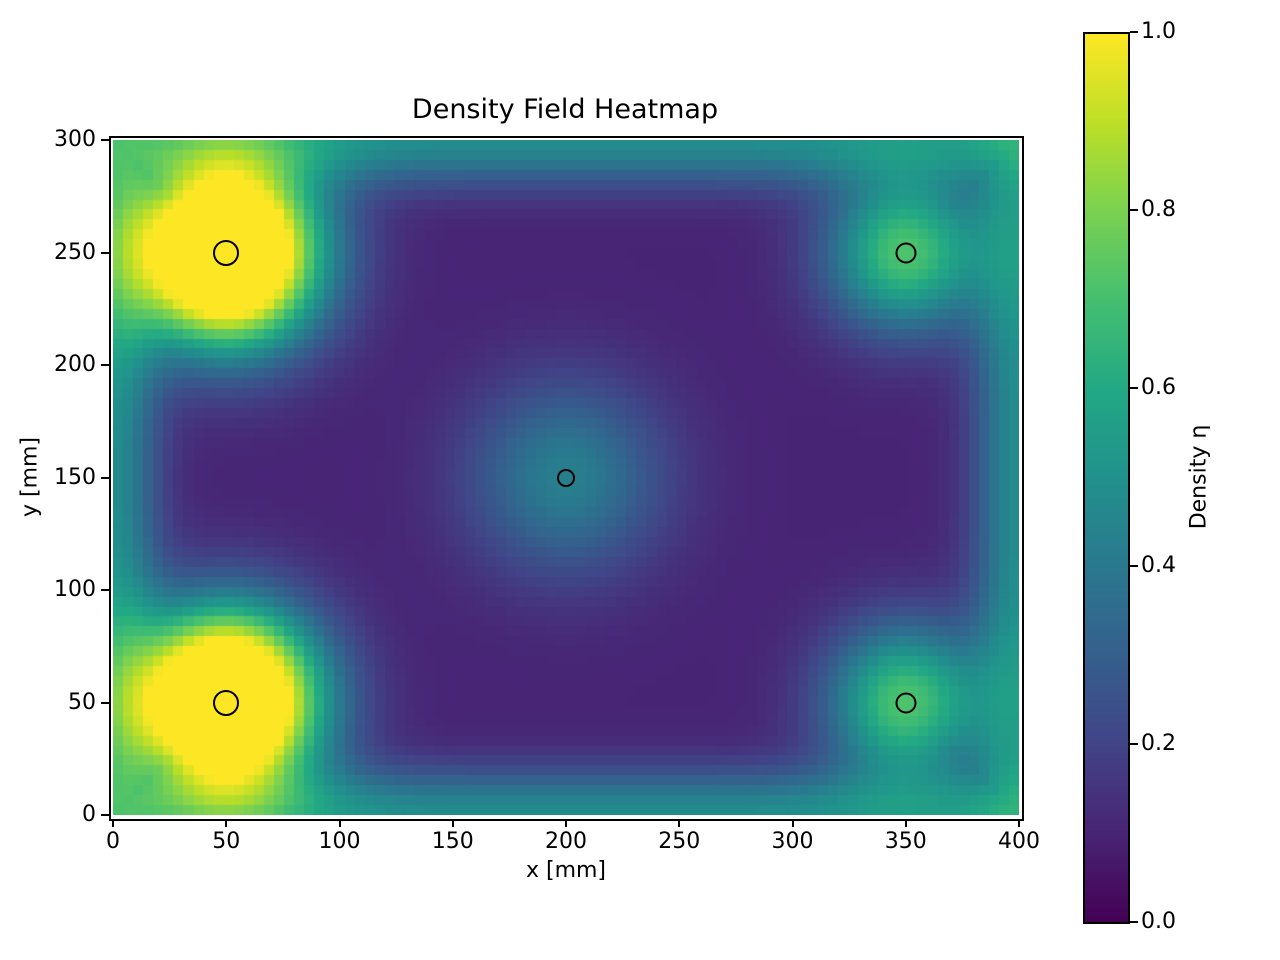 The image size is (1280, 960). Describe the element at coordinates (1199, 477) in the screenshot. I see `colorbar-label: Density η` at that location.